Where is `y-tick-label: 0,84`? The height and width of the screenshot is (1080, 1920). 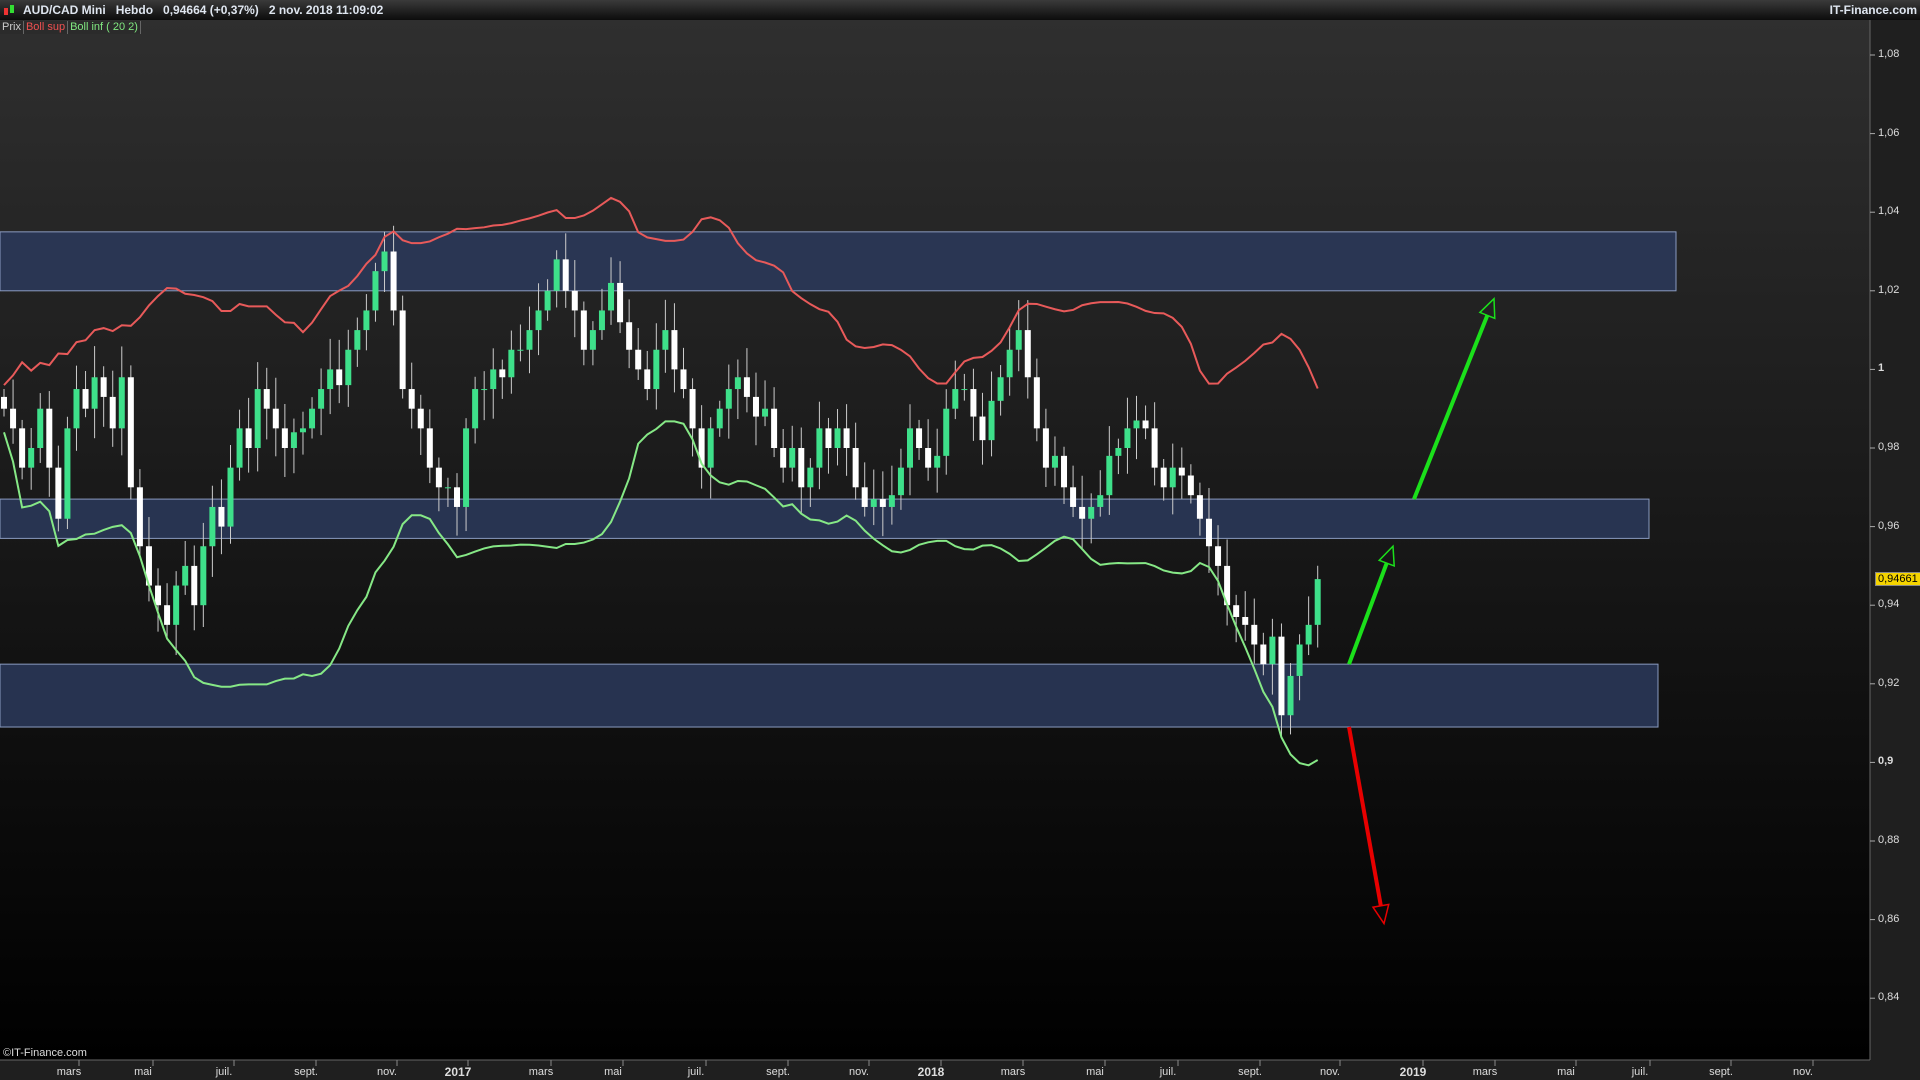 y-tick-label: 0,84 is located at coordinates (1889, 997).